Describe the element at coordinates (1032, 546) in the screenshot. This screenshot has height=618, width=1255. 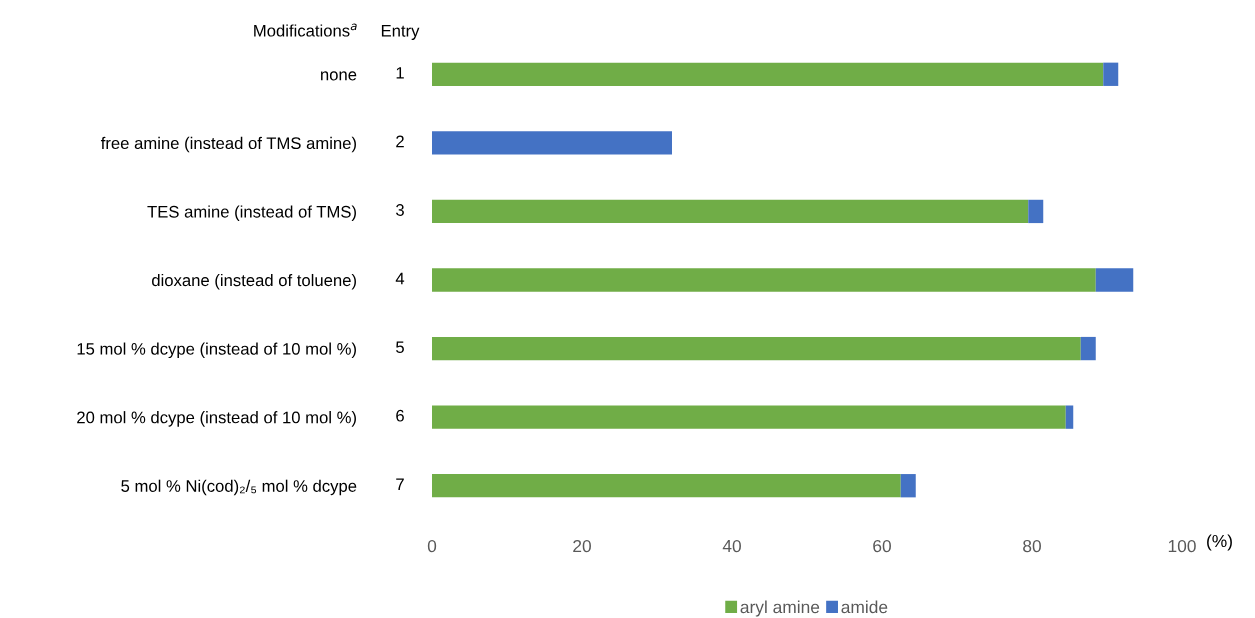
I see `x-tick-label: 80` at that location.